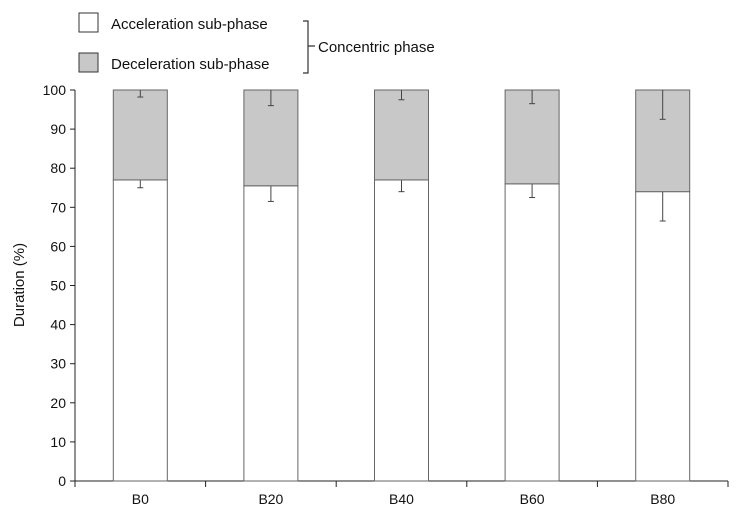 Image resolution: width=737 pixels, height=510 pixels. What do you see at coordinates (270, 499) in the screenshot?
I see `x-tick-label: B20` at bounding box center [270, 499].